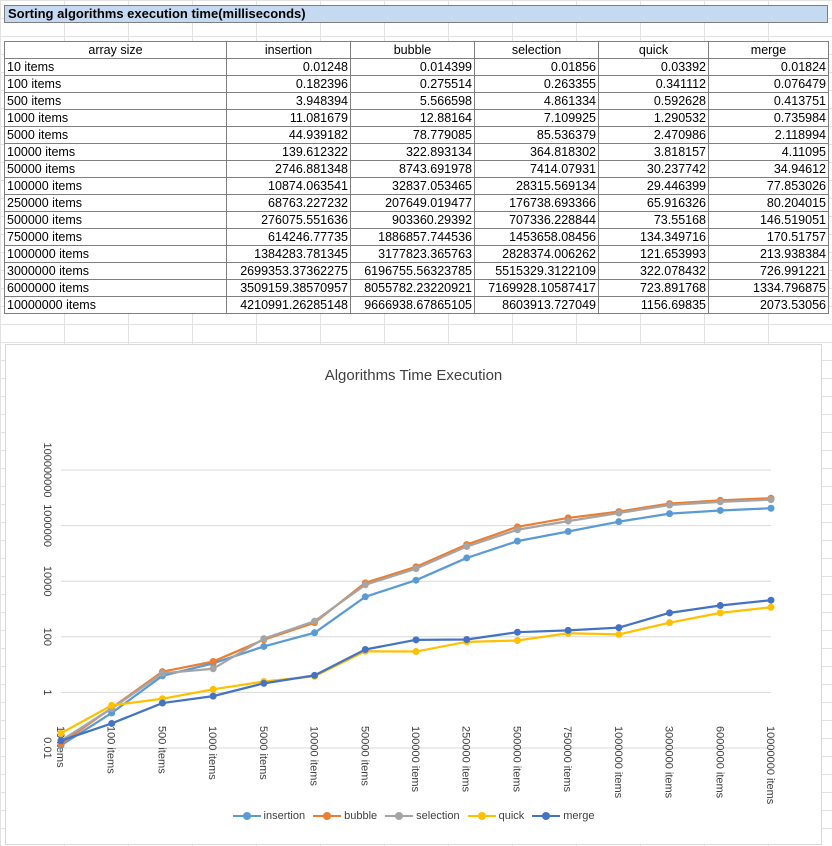 This screenshot has height=846, width=832. Describe the element at coordinates (536, 271) in the screenshot. I see `value-cell: 5515329.3122109` at that location.